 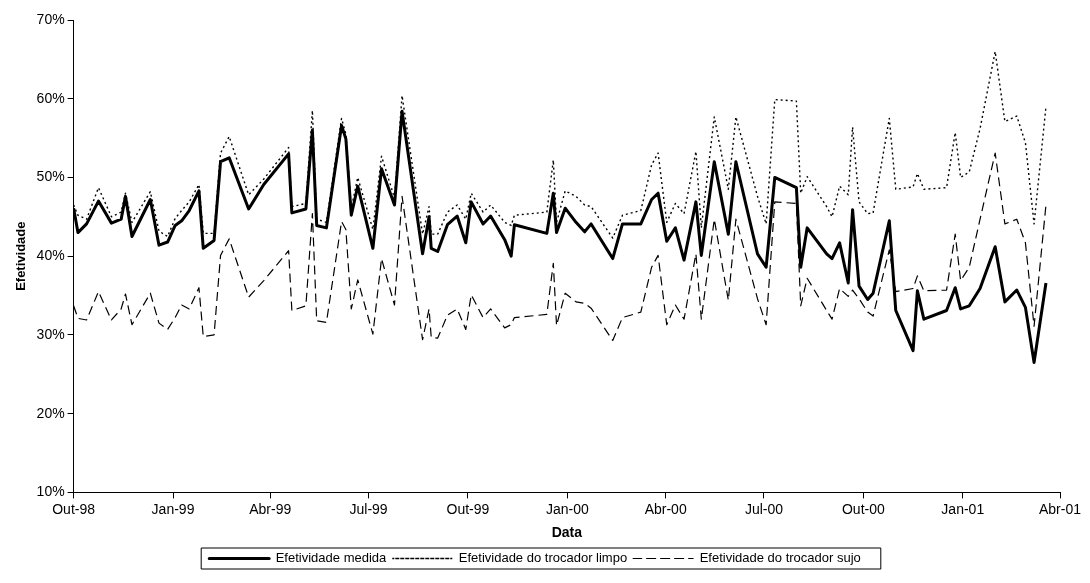 What do you see at coordinates (50, 255) in the screenshot?
I see `y-tick-label: 40%` at bounding box center [50, 255].